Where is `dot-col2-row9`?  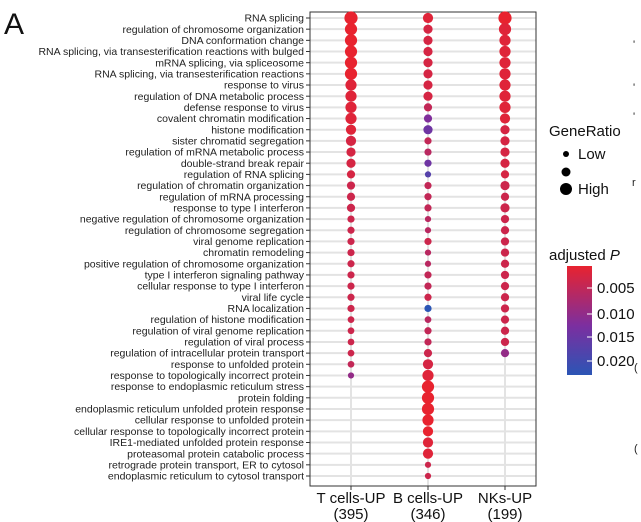 dot-col2-row9 is located at coordinates (505, 118).